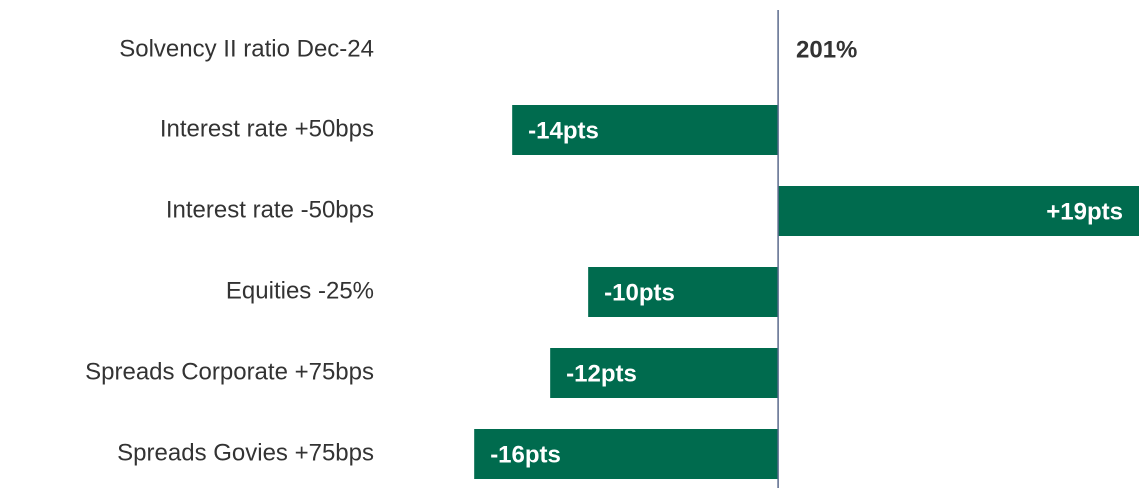 The image size is (1145, 488). I want to click on category-label: Interest rate -50bps, so click(270, 209).